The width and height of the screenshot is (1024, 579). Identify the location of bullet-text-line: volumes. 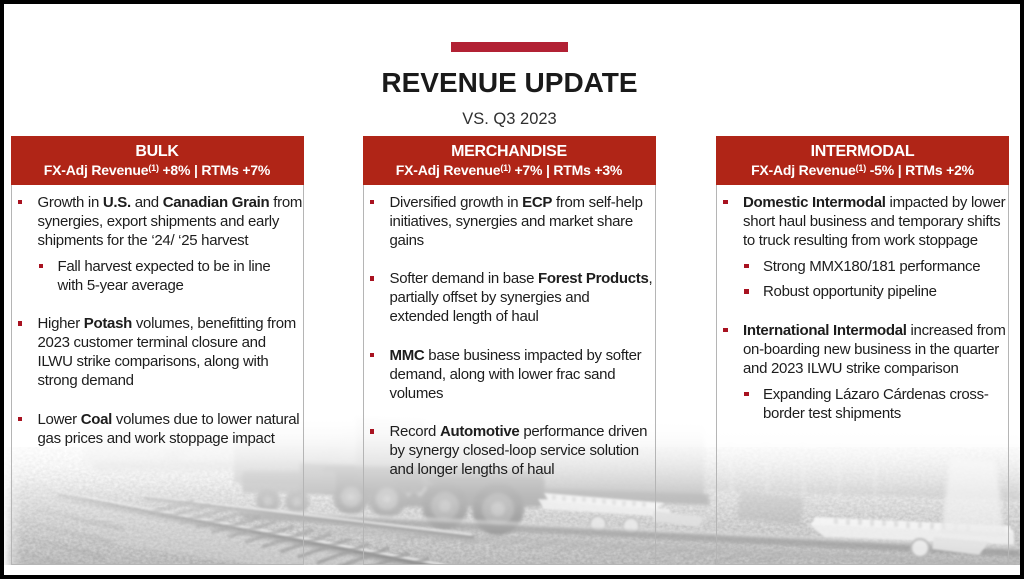
(416, 393).